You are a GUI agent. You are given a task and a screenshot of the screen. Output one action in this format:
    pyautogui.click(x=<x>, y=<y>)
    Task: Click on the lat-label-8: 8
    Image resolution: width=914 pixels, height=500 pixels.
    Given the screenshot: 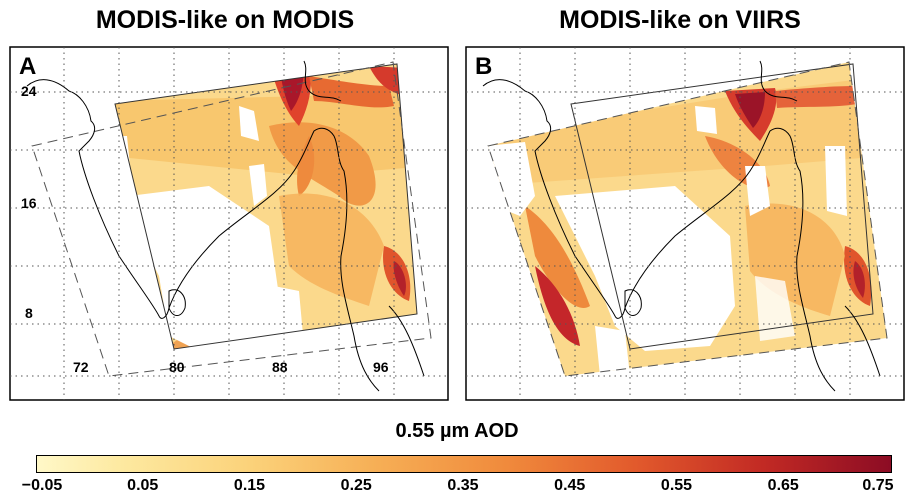 What is the action you would take?
    pyautogui.click(x=29, y=313)
    